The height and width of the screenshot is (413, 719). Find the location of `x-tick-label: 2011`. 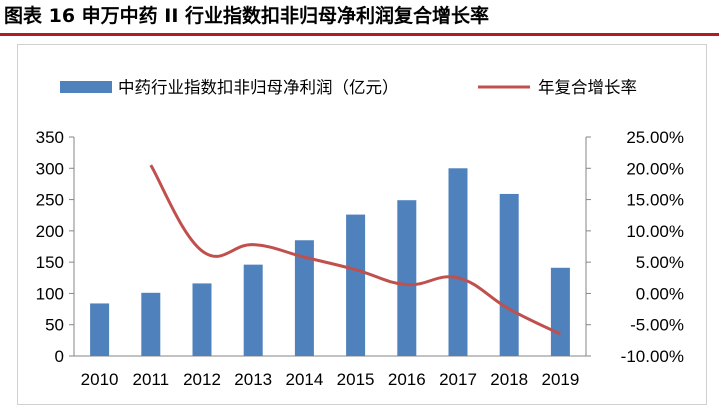

x-tick-label: 2011 is located at coordinates (151, 379).